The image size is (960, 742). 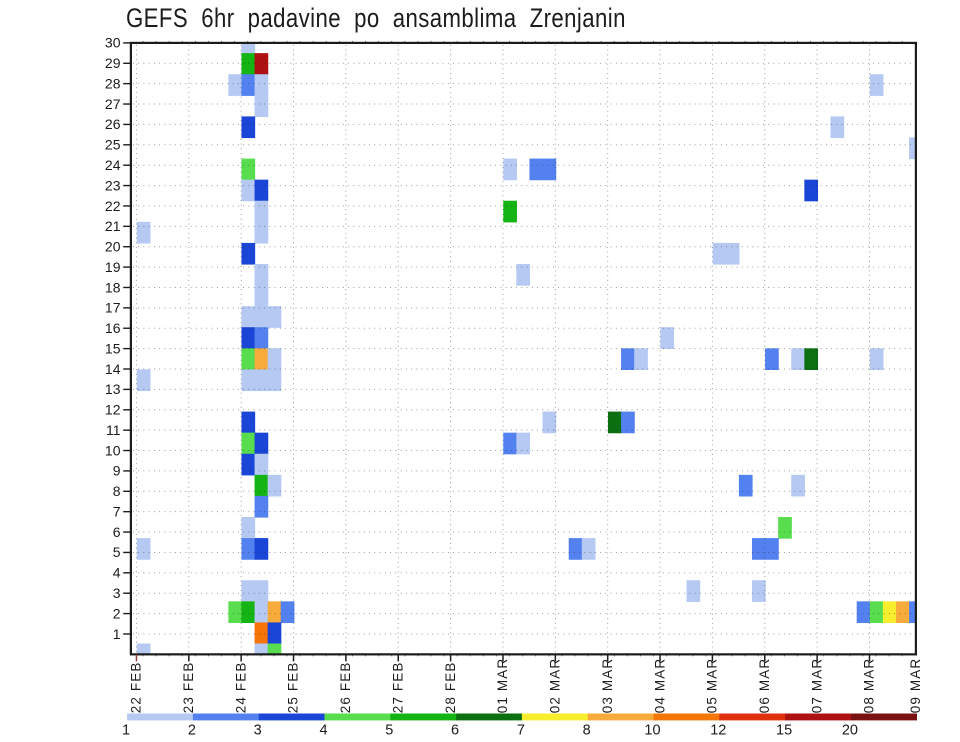 I want to click on svg-text: 9, so click(x=117, y=471).